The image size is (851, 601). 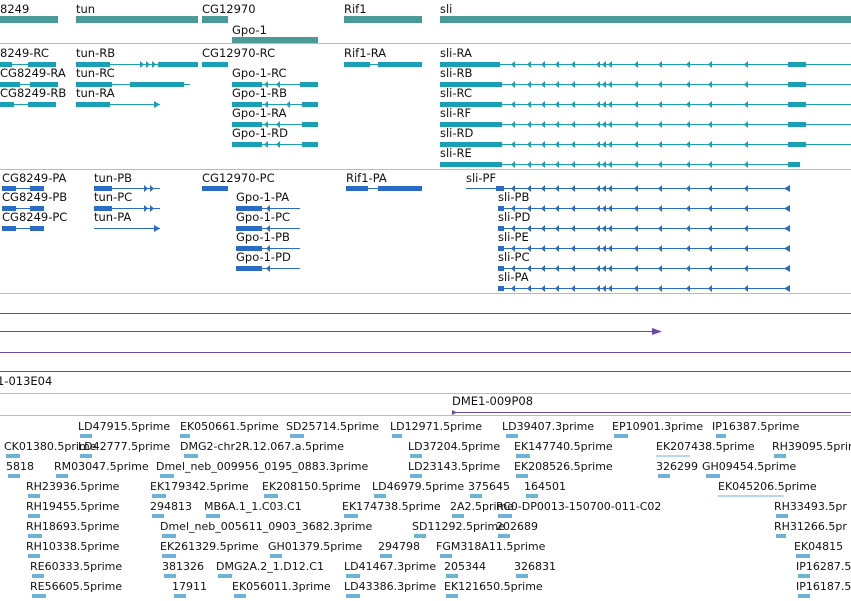 I want to click on est-label: EK179342.5prime, so click(x=199, y=486).